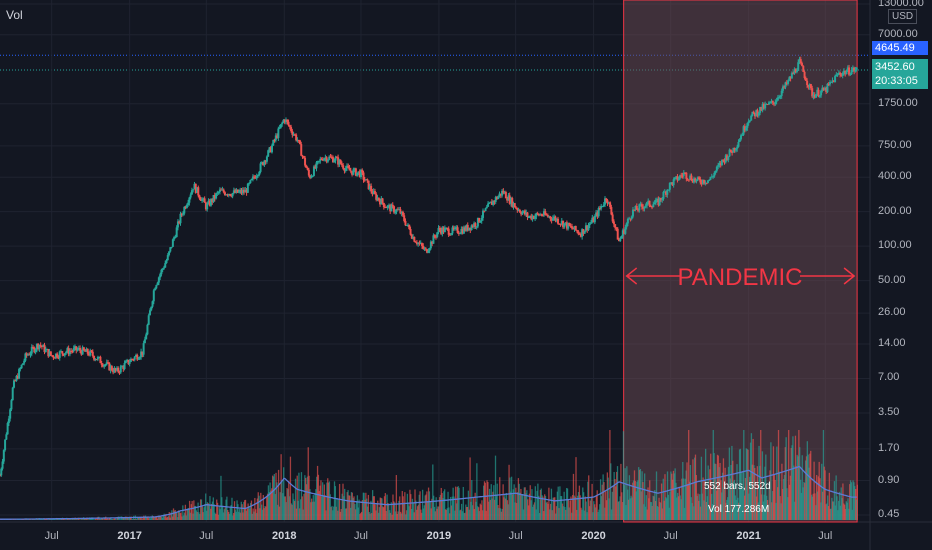 This screenshot has width=932, height=550. I want to click on y-tick-label: 0.90, so click(889, 479).